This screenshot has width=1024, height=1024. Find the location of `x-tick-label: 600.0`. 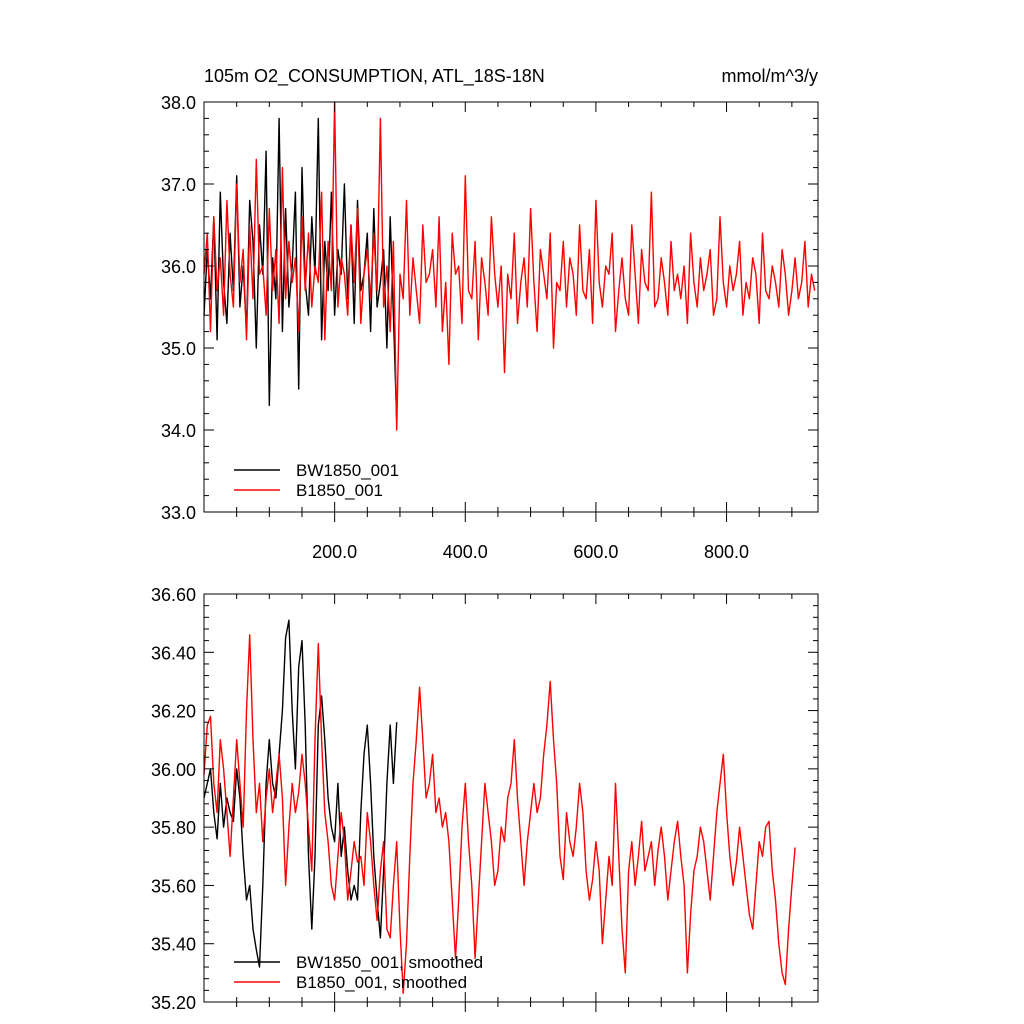

x-tick-label: 600.0 is located at coordinates (595, 552).